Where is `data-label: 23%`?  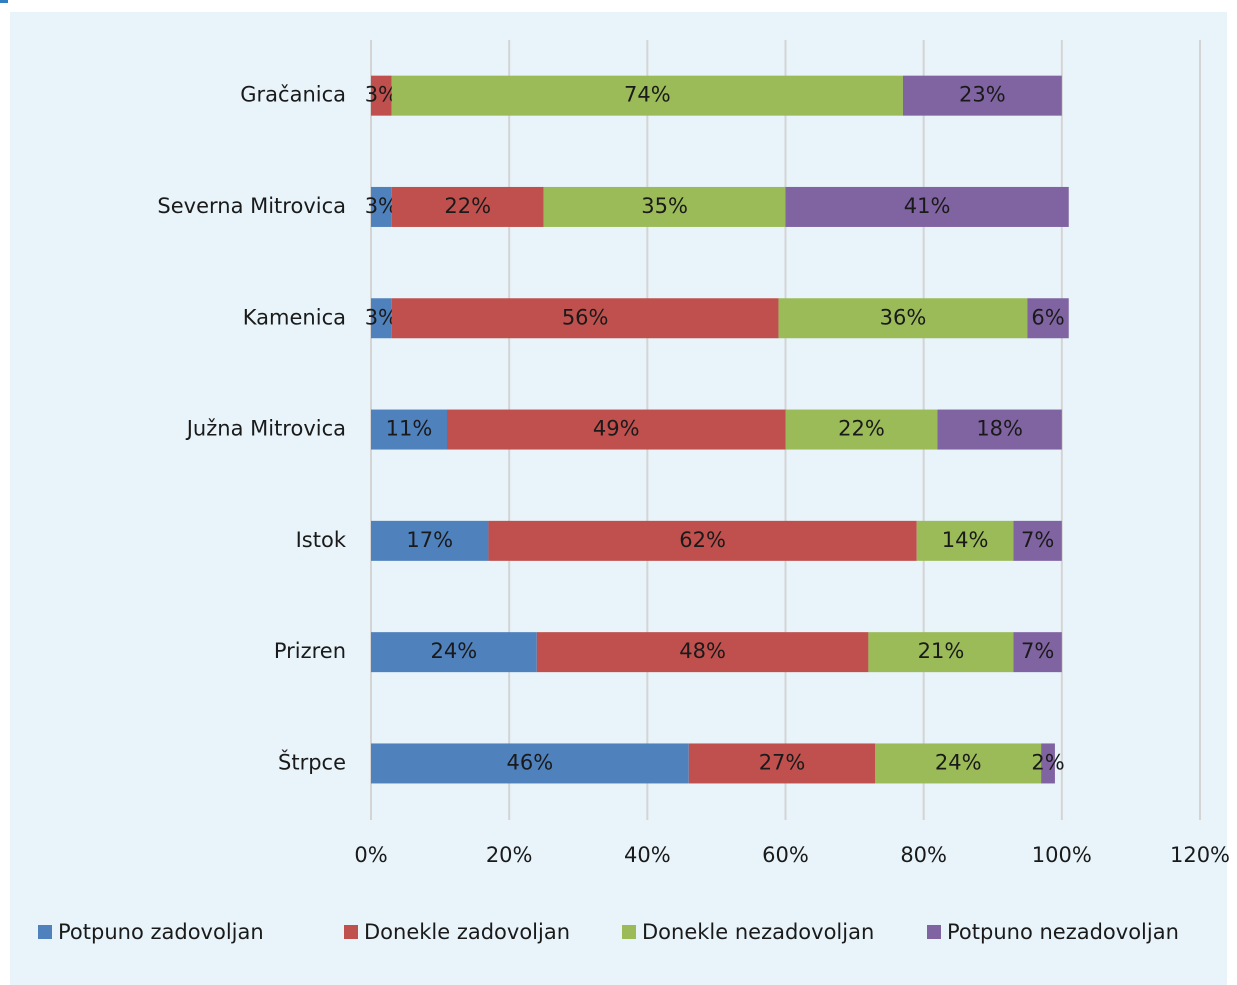 data-label: 23% is located at coordinates (982, 95).